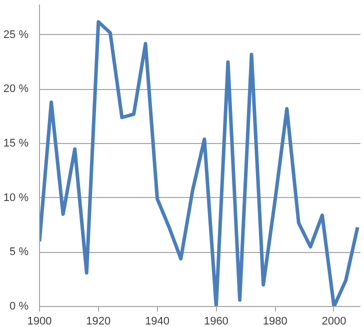 The height and width of the screenshot is (327, 364). What do you see at coordinates (19, 306) in the screenshot?
I see `y-tick-label: 0 %` at bounding box center [19, 306].